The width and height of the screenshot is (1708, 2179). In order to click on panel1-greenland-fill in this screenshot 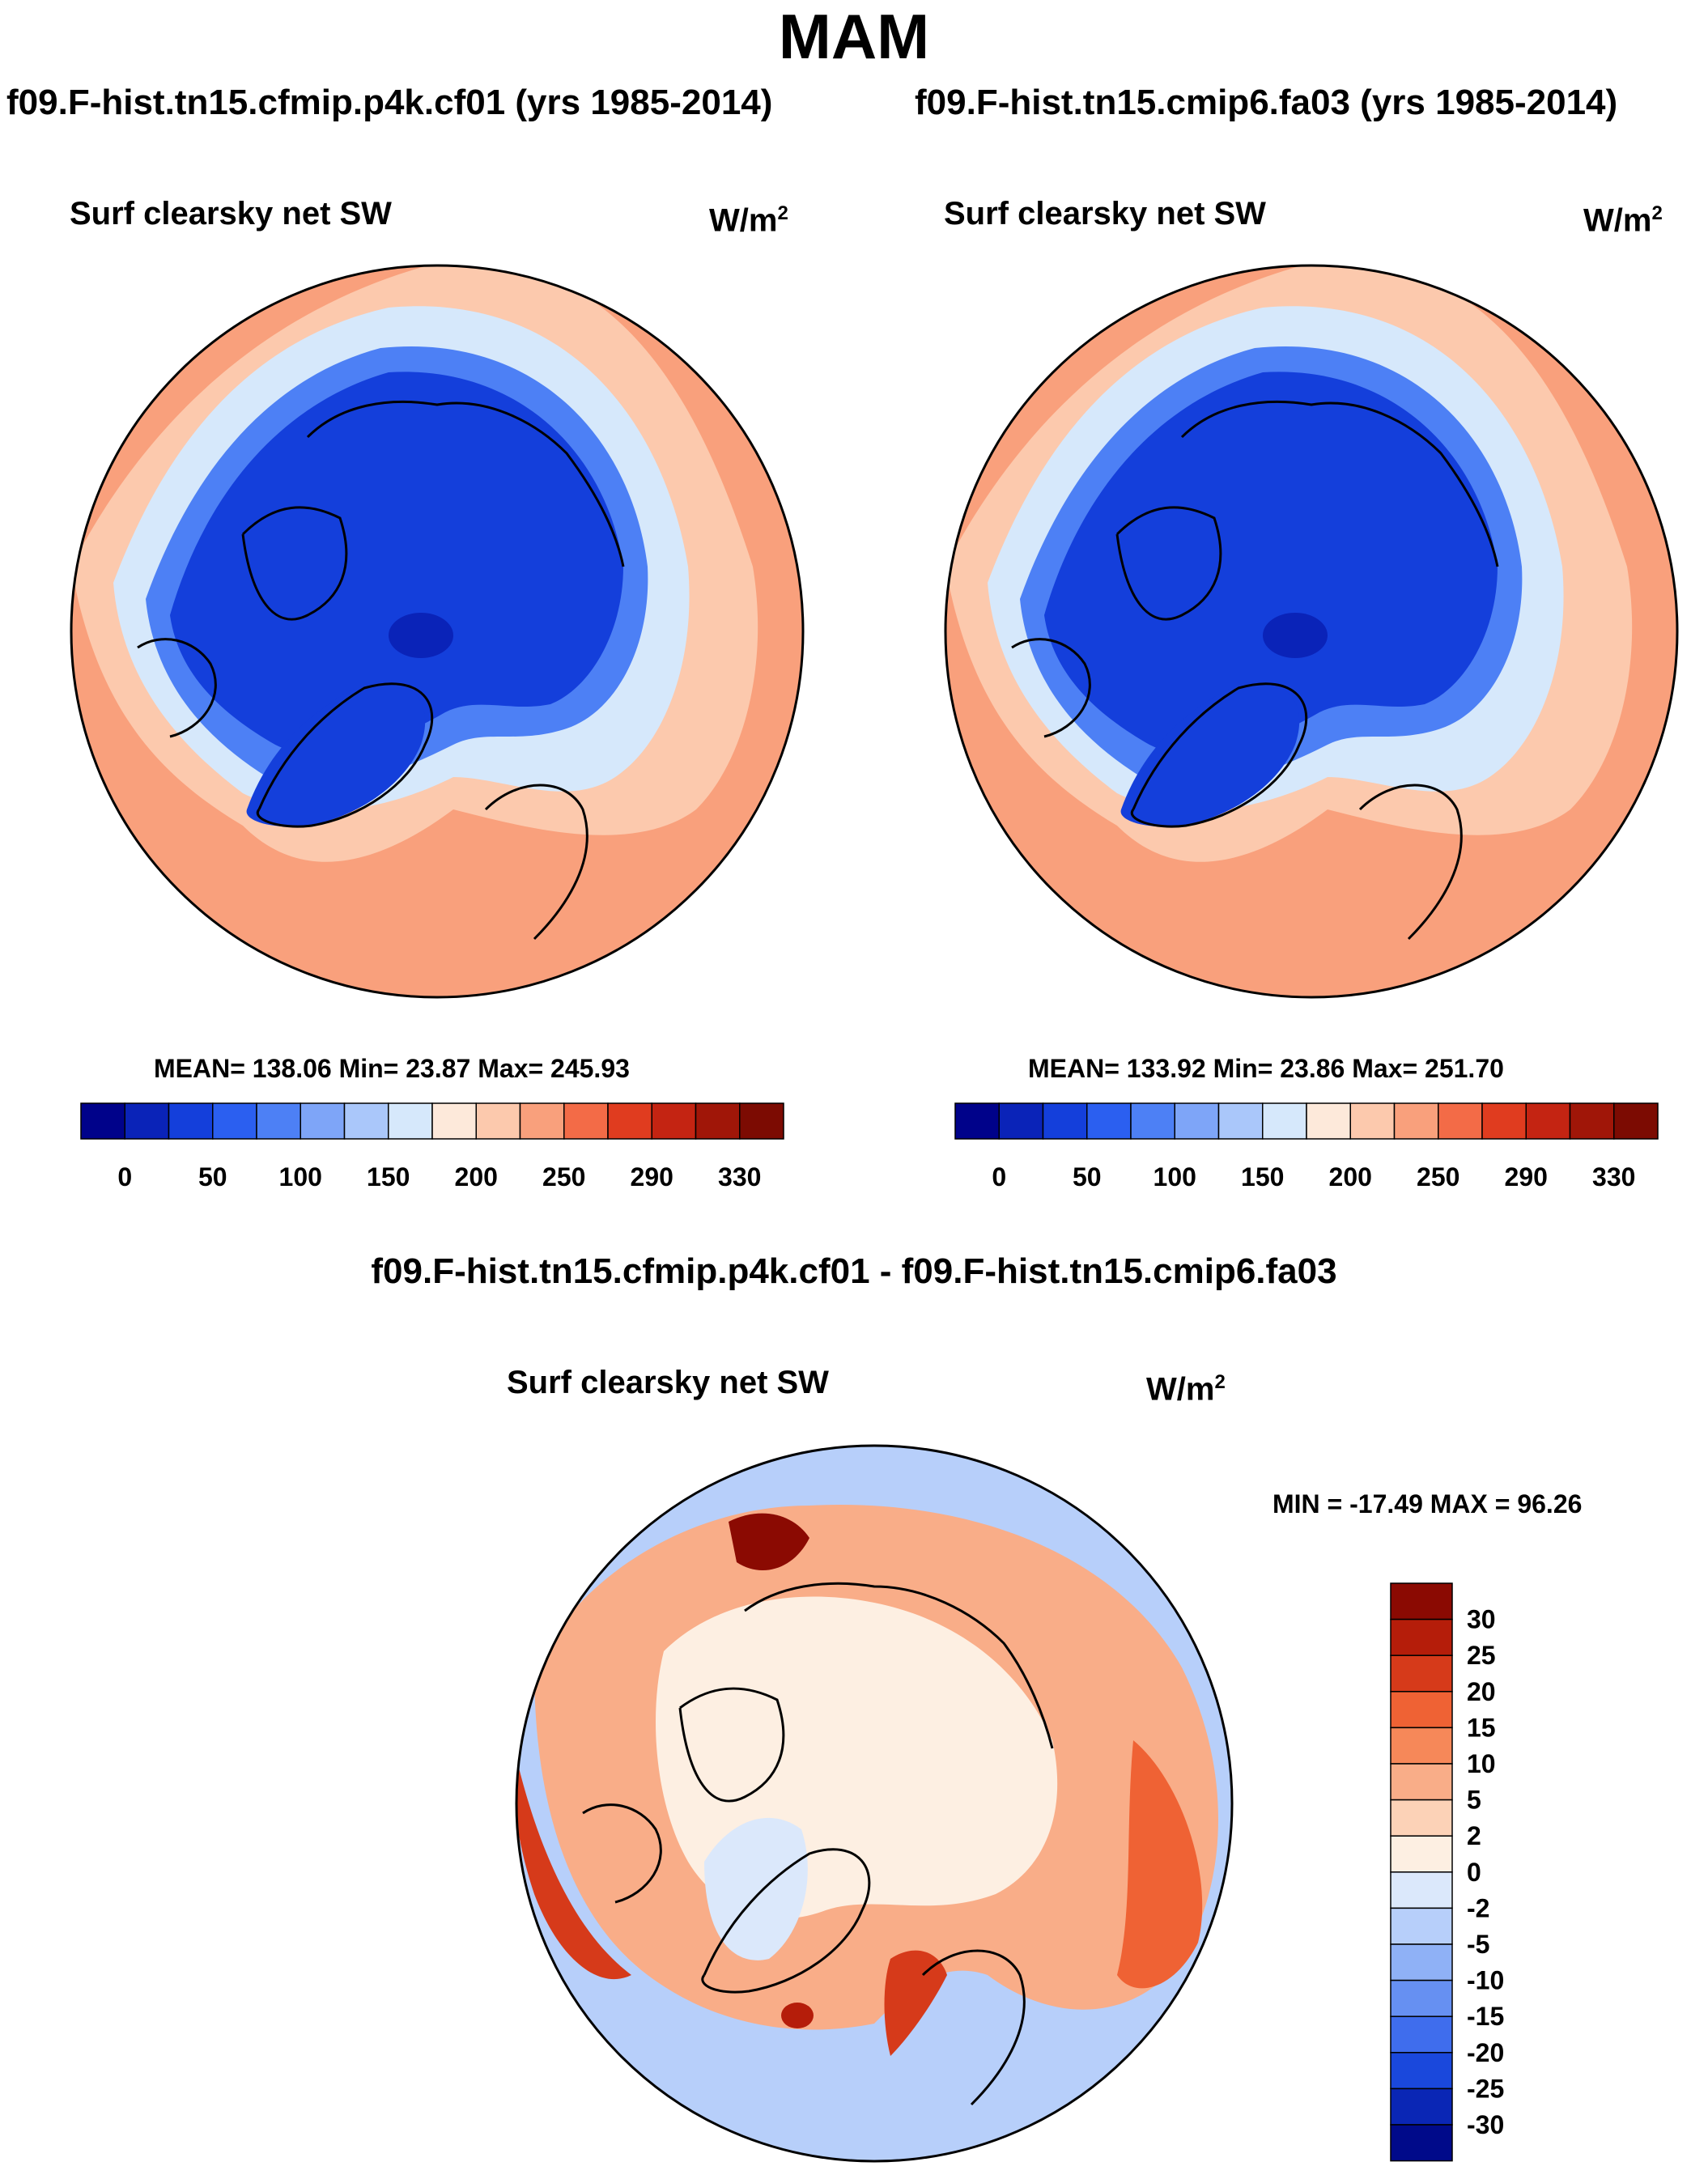, I will do `click(336, 754)`.